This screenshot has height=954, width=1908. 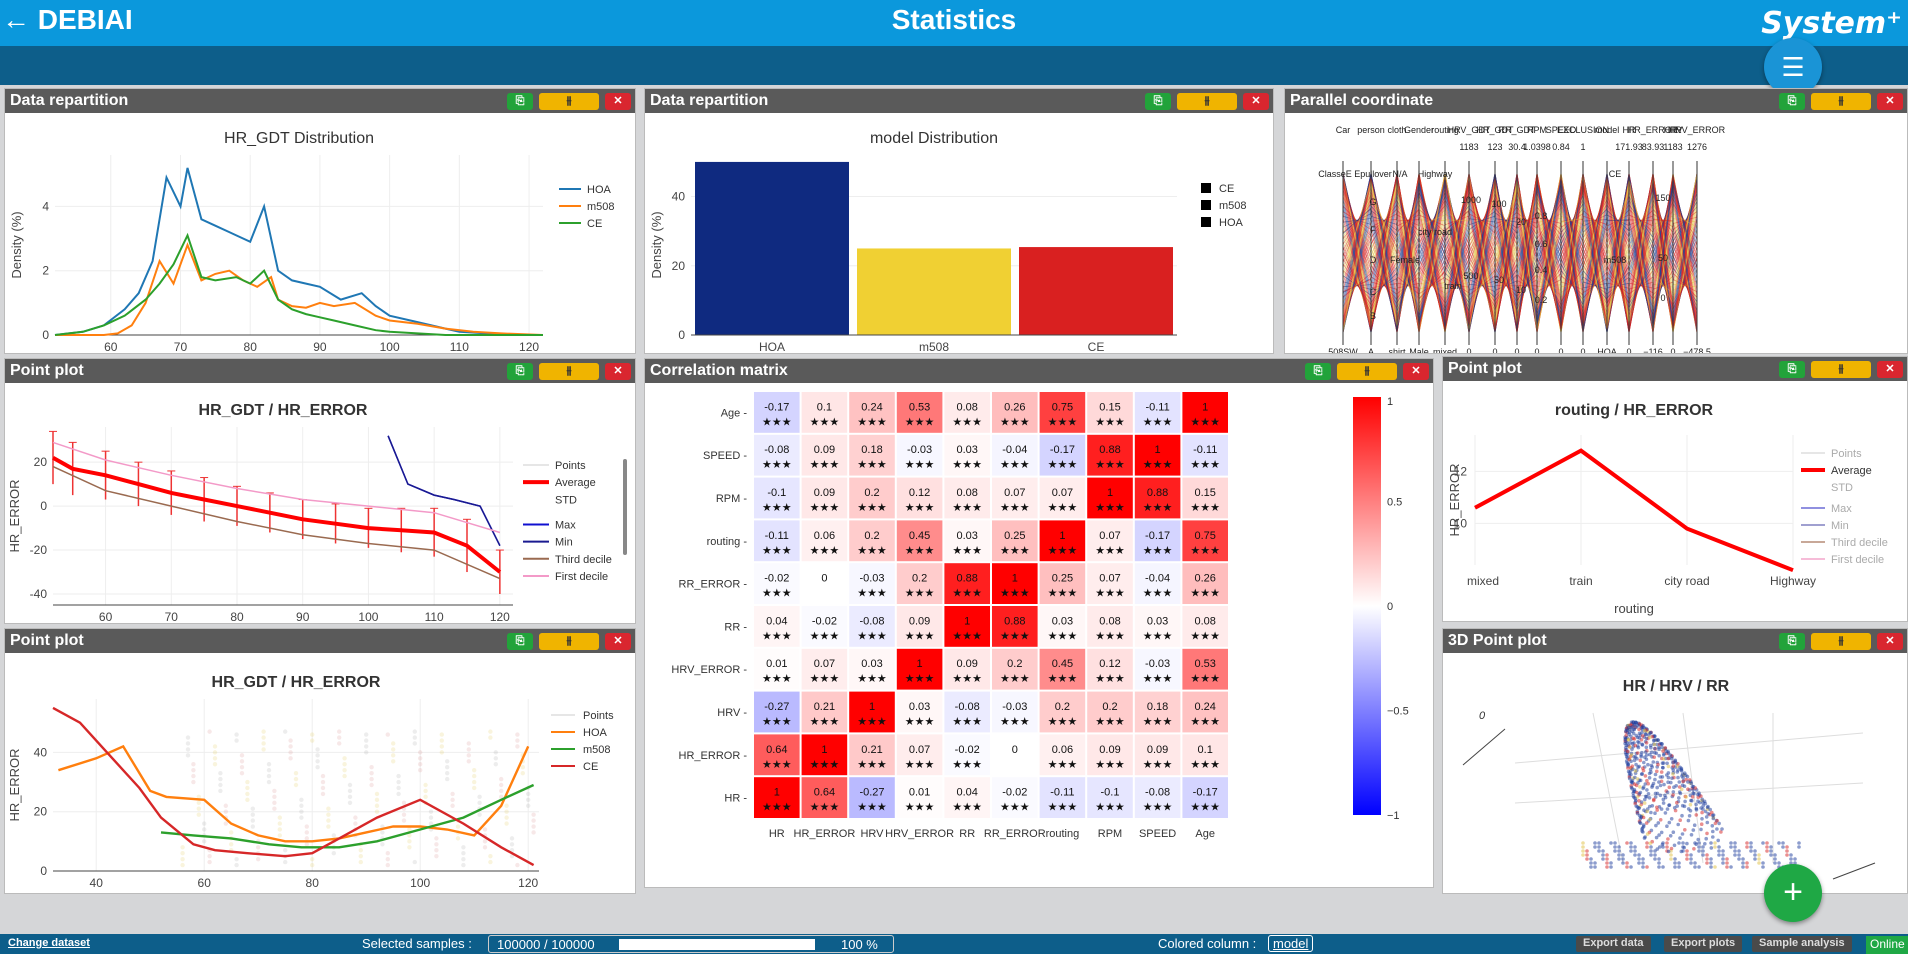 I want to click on x-tick-label: 120, so click(x=529, y=347).